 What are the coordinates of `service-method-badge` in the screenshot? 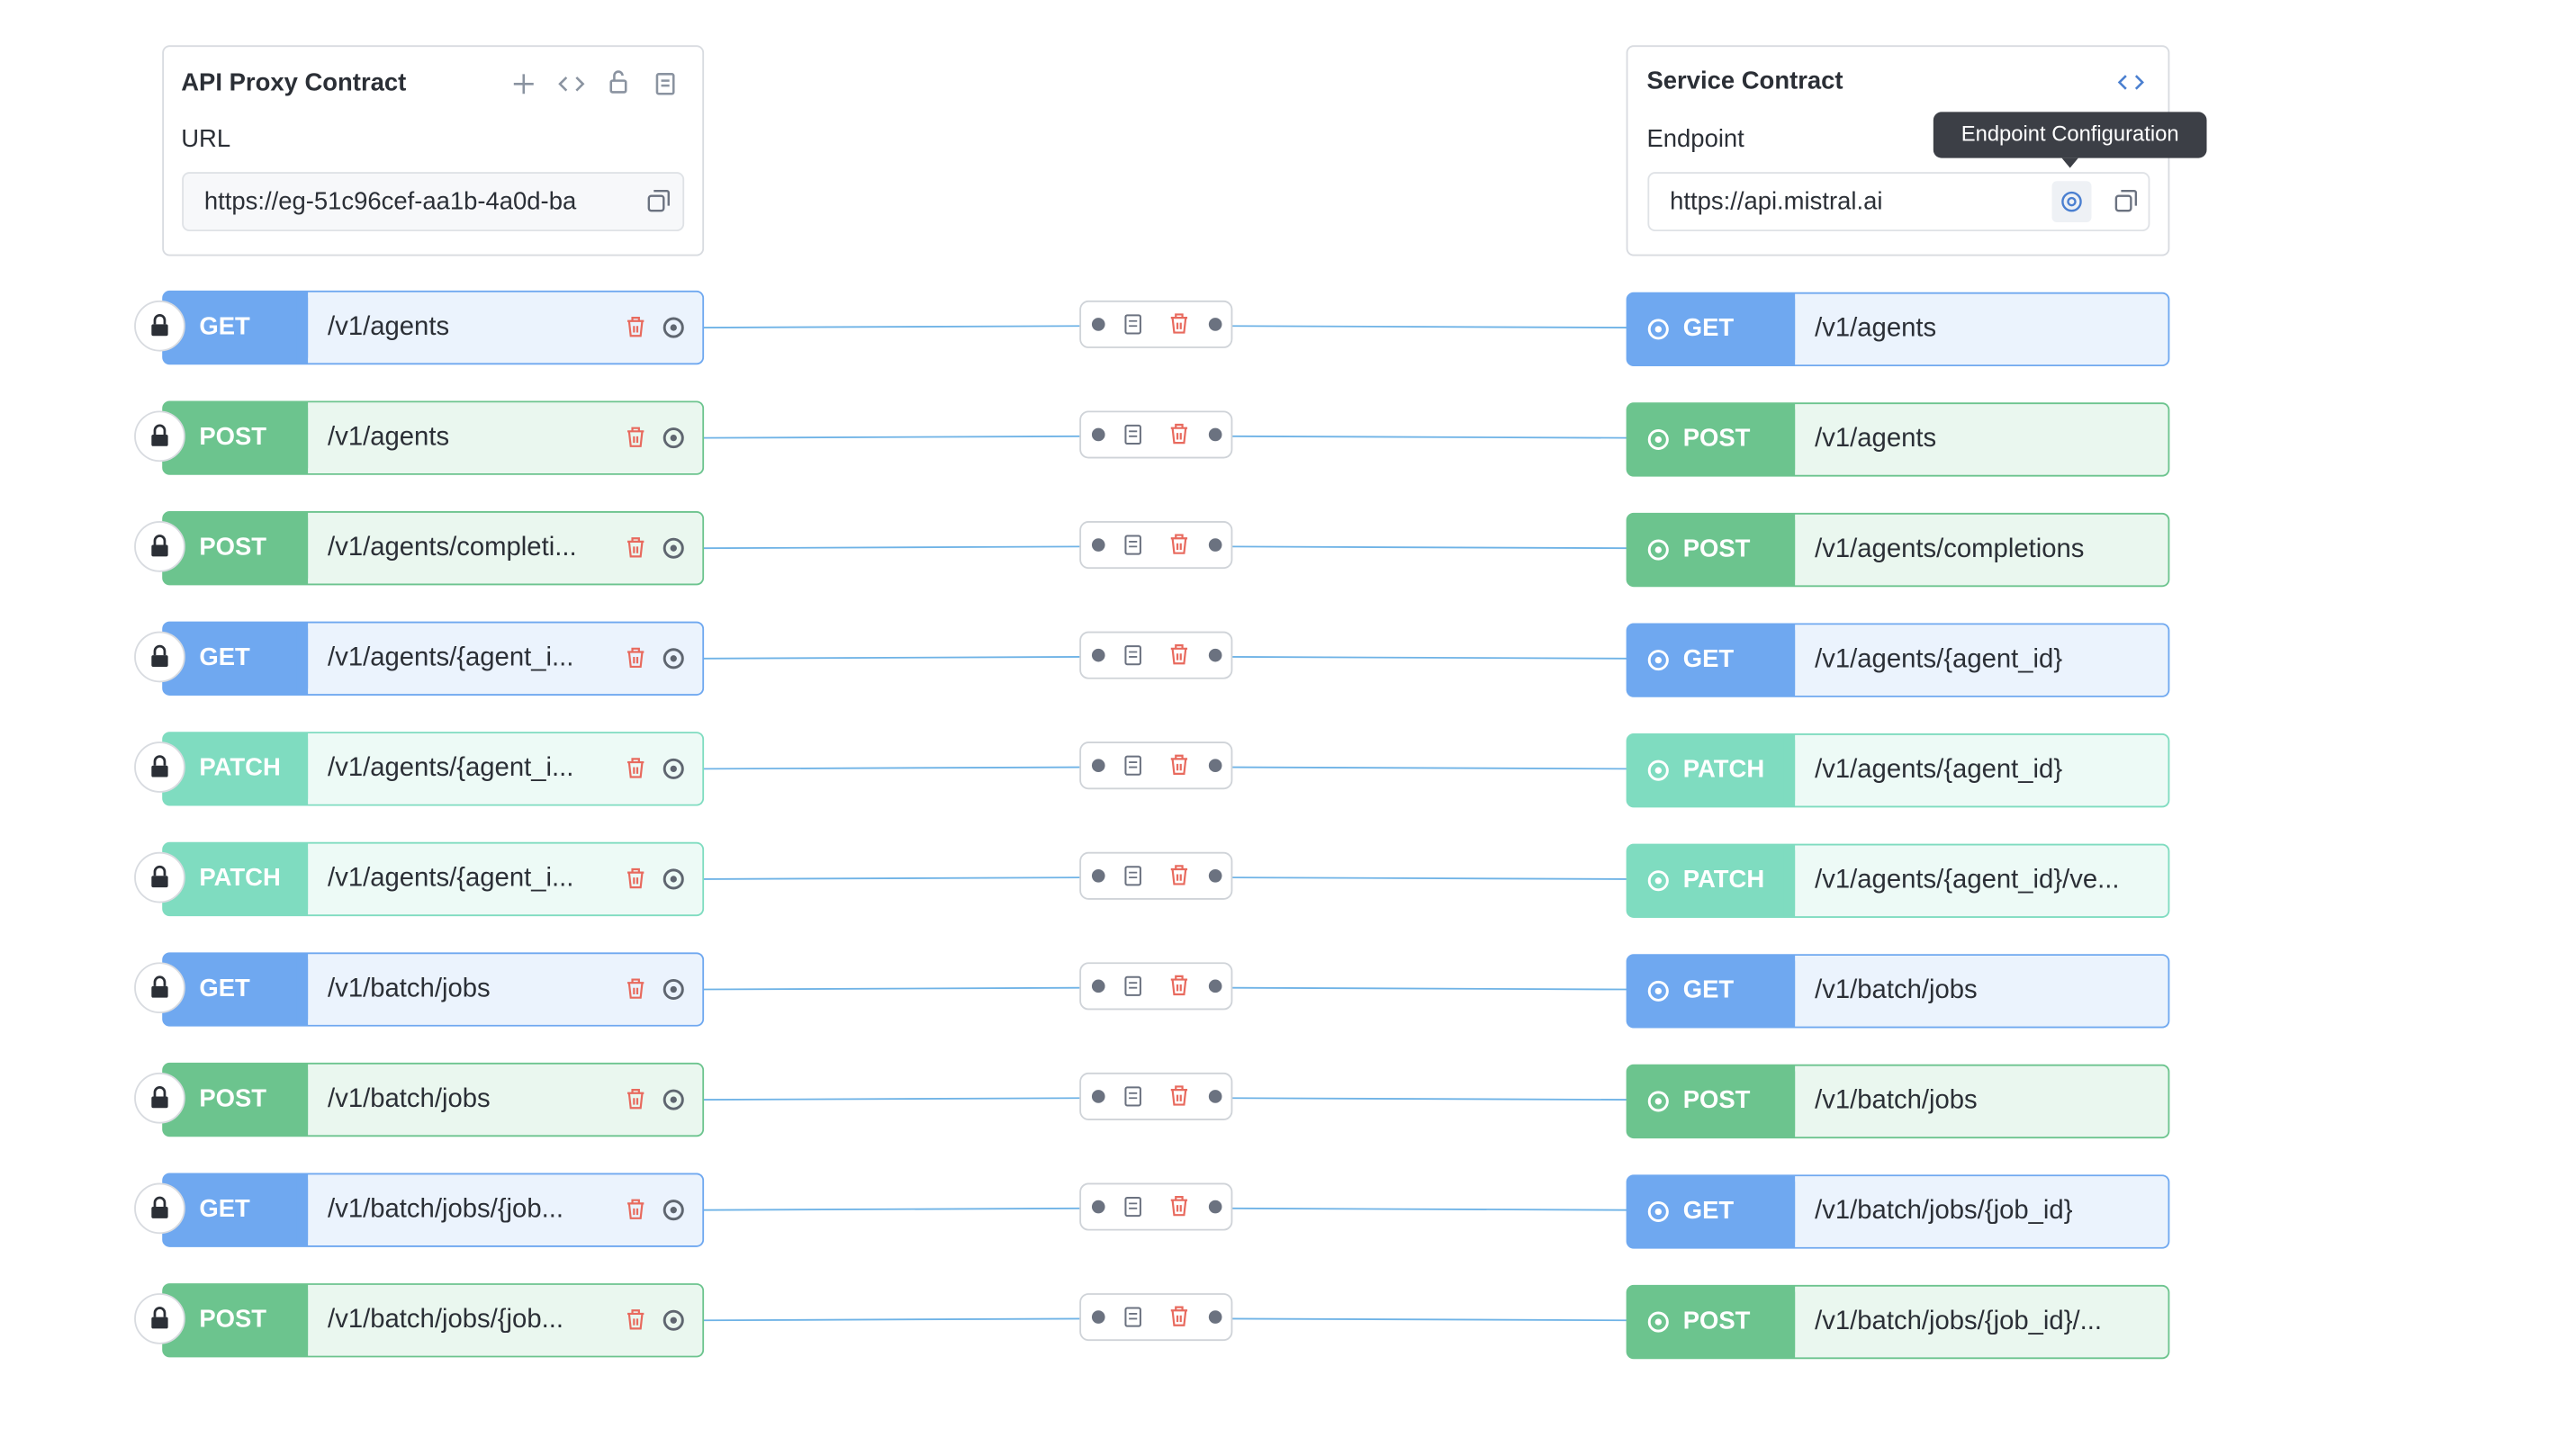 It's located at (1711, 439).